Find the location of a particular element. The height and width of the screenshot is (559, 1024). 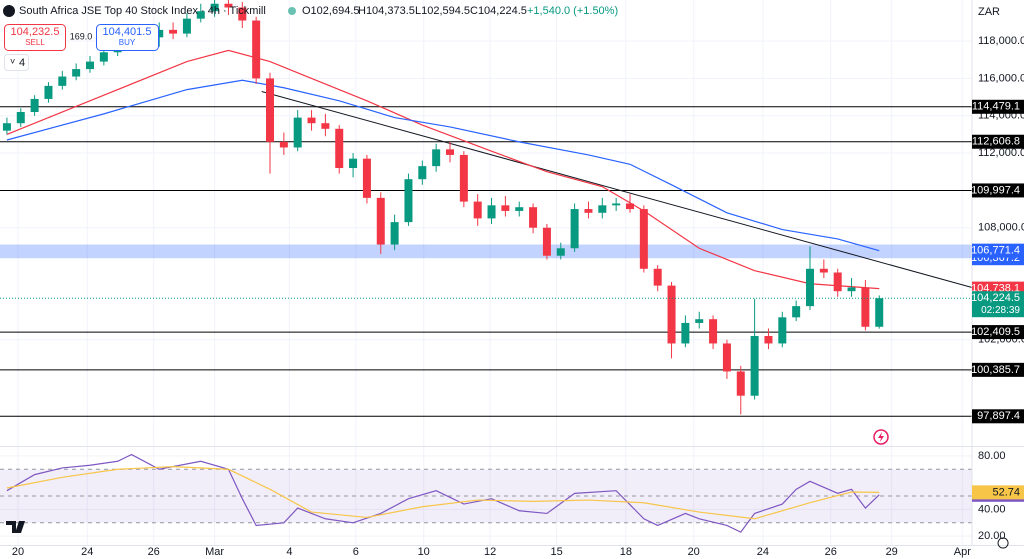

status-dot is located at coordinates (292, 11).